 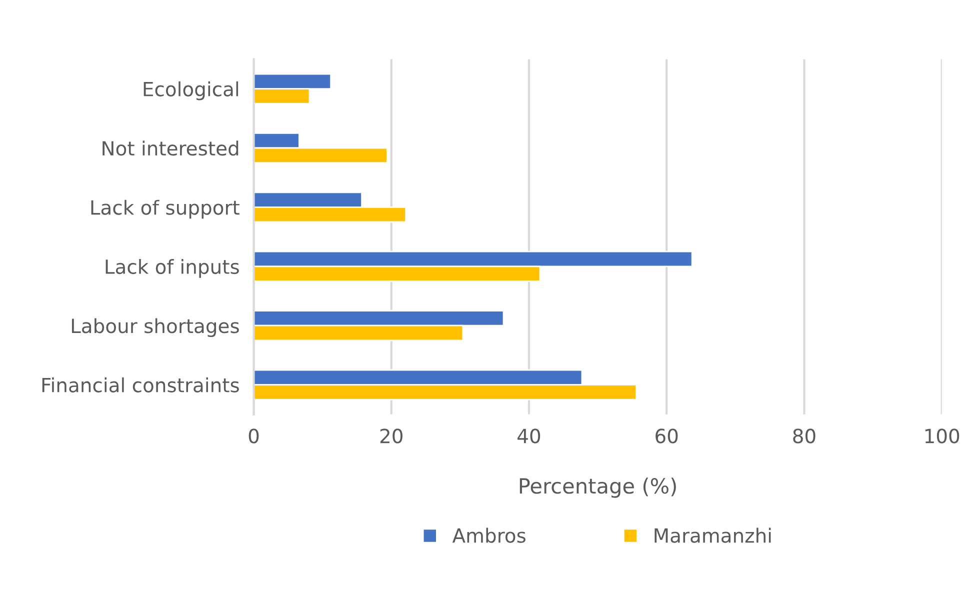 I want to click on y-tick-label: Not interested, so click(x=170, y=148).